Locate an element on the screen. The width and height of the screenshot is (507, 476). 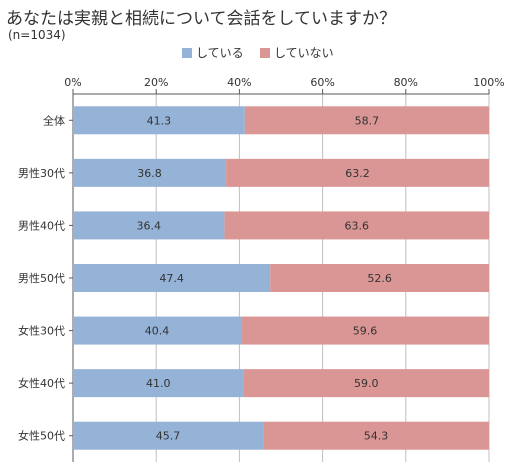
data-label: 63.6 is located at coordinates (356, 225).